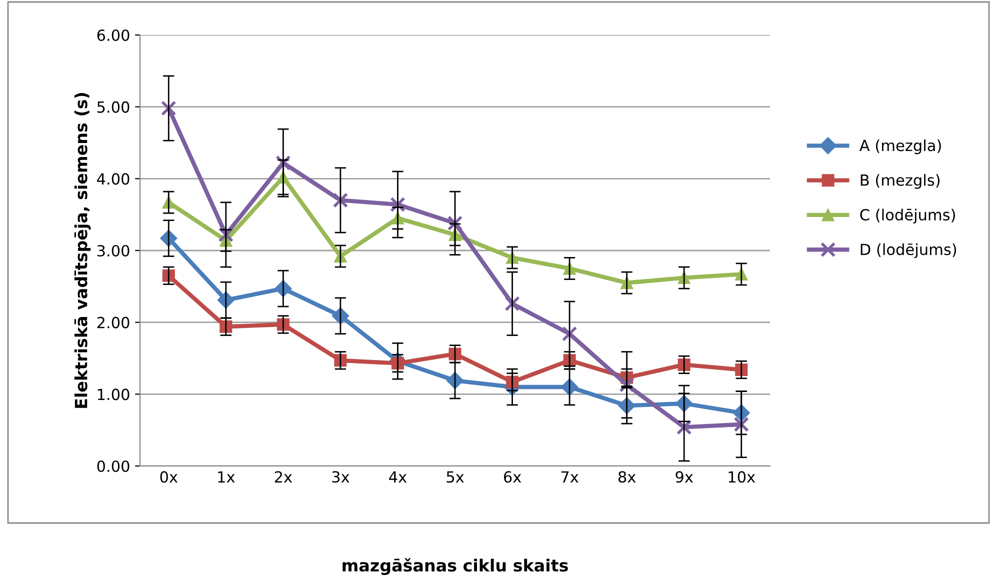 This screenshot has width=996, height=583. I want to click on y-tick-label: 4.00, so click(113, 179).